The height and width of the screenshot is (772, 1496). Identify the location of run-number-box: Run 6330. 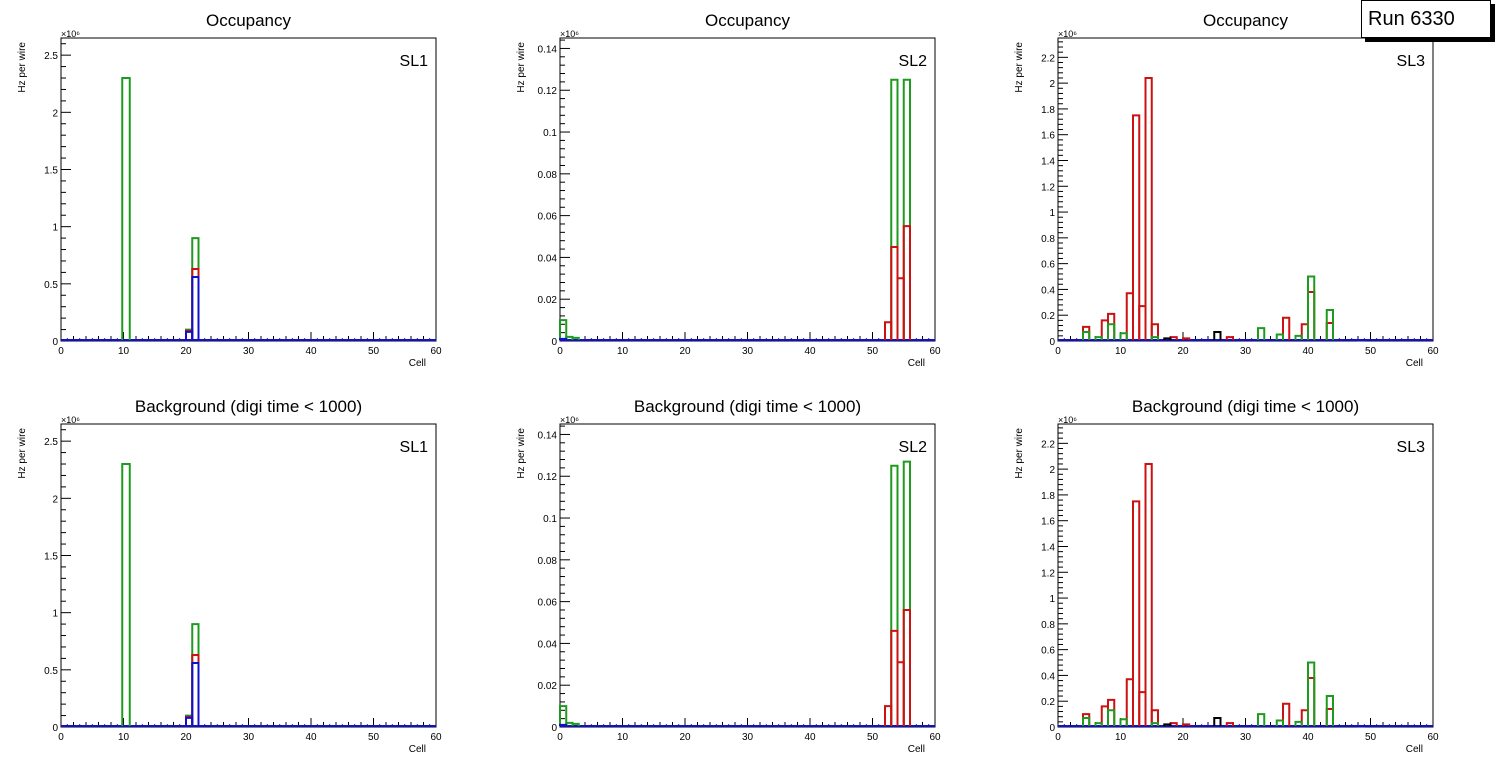
(1426, 19).